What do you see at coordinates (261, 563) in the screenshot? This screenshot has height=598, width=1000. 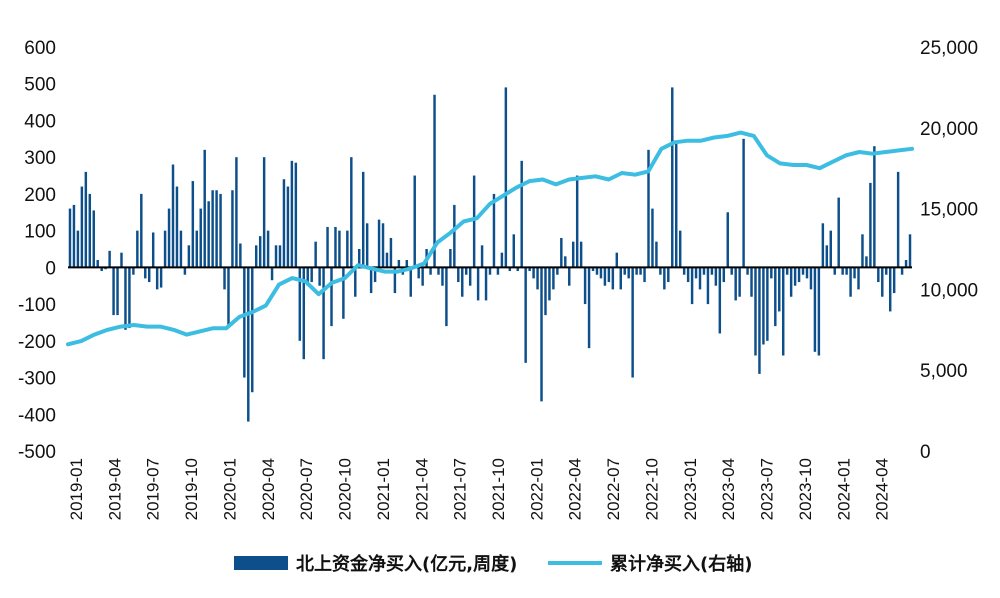 I see `legend-bars-swatch` at bounding box center [261, 563].